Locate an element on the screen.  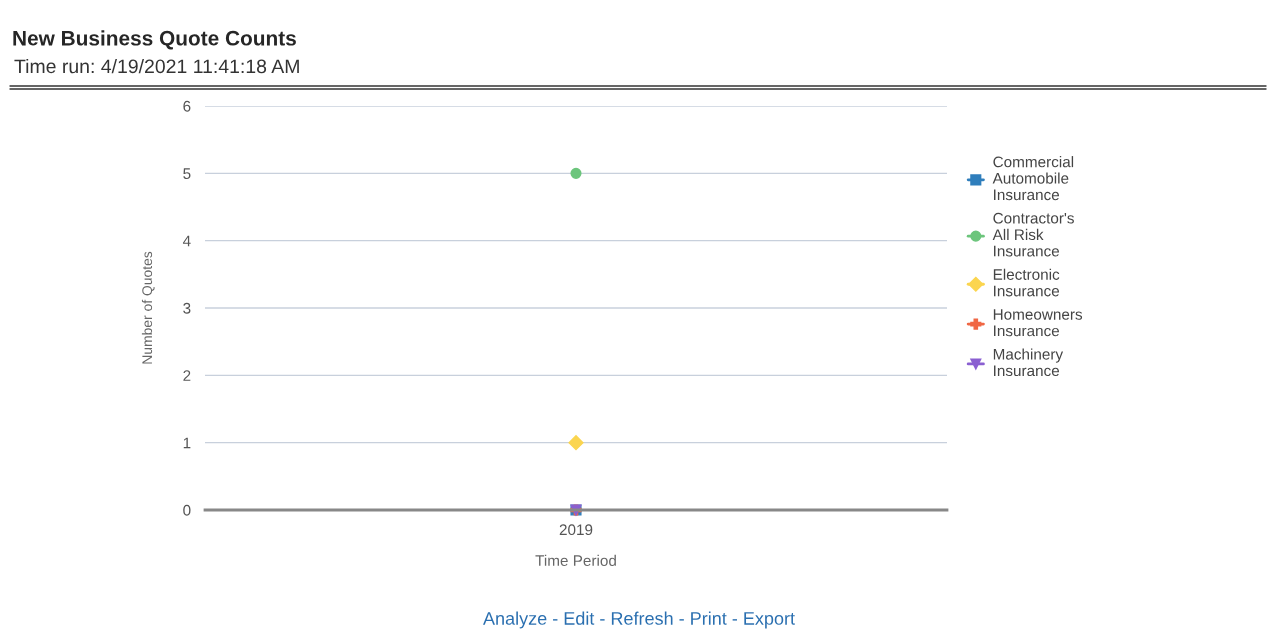
chart-title: New Business Quote Counts is located at coordinates (154, 40).